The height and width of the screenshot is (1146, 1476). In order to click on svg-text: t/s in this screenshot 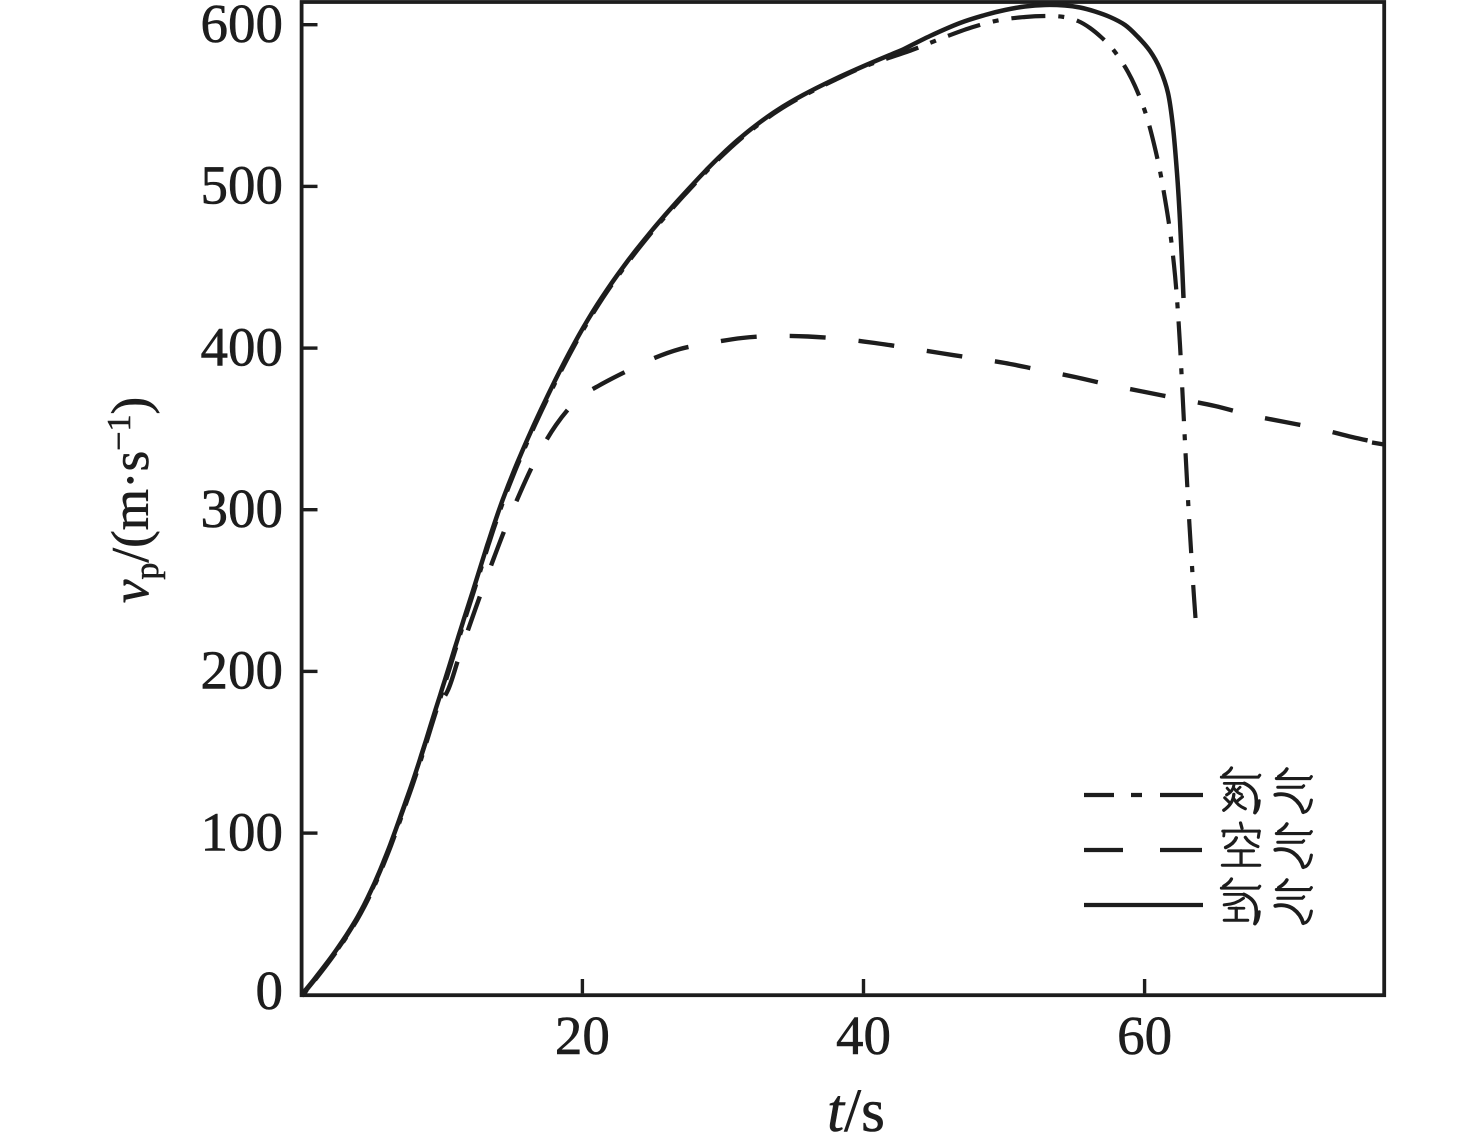, I will do `click(856, 1111)`.